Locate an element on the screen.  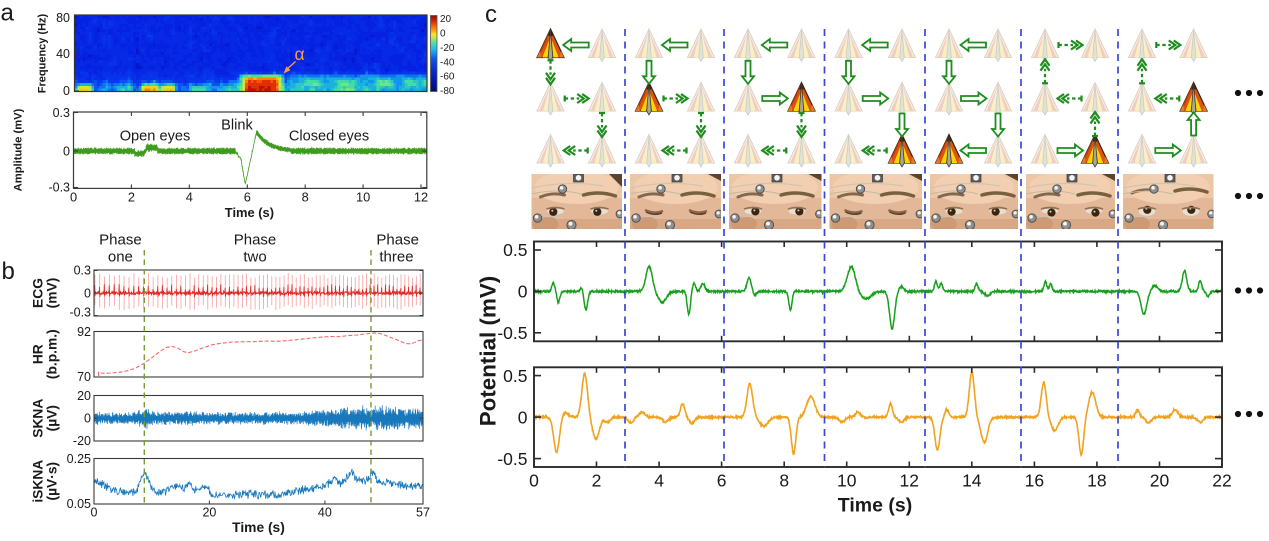
svg-text: ECG is located at coordinates (38, 293).